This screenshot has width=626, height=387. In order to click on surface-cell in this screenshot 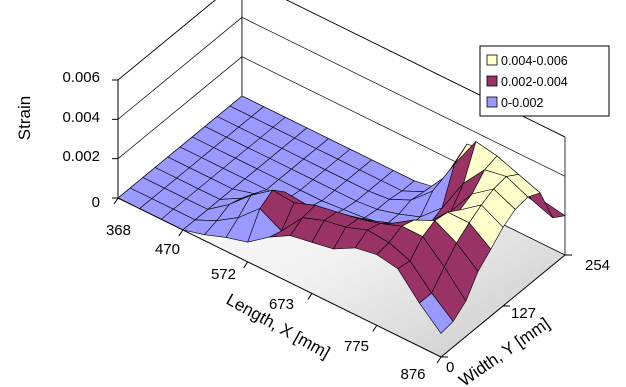, I will do `click(436, 313)`.